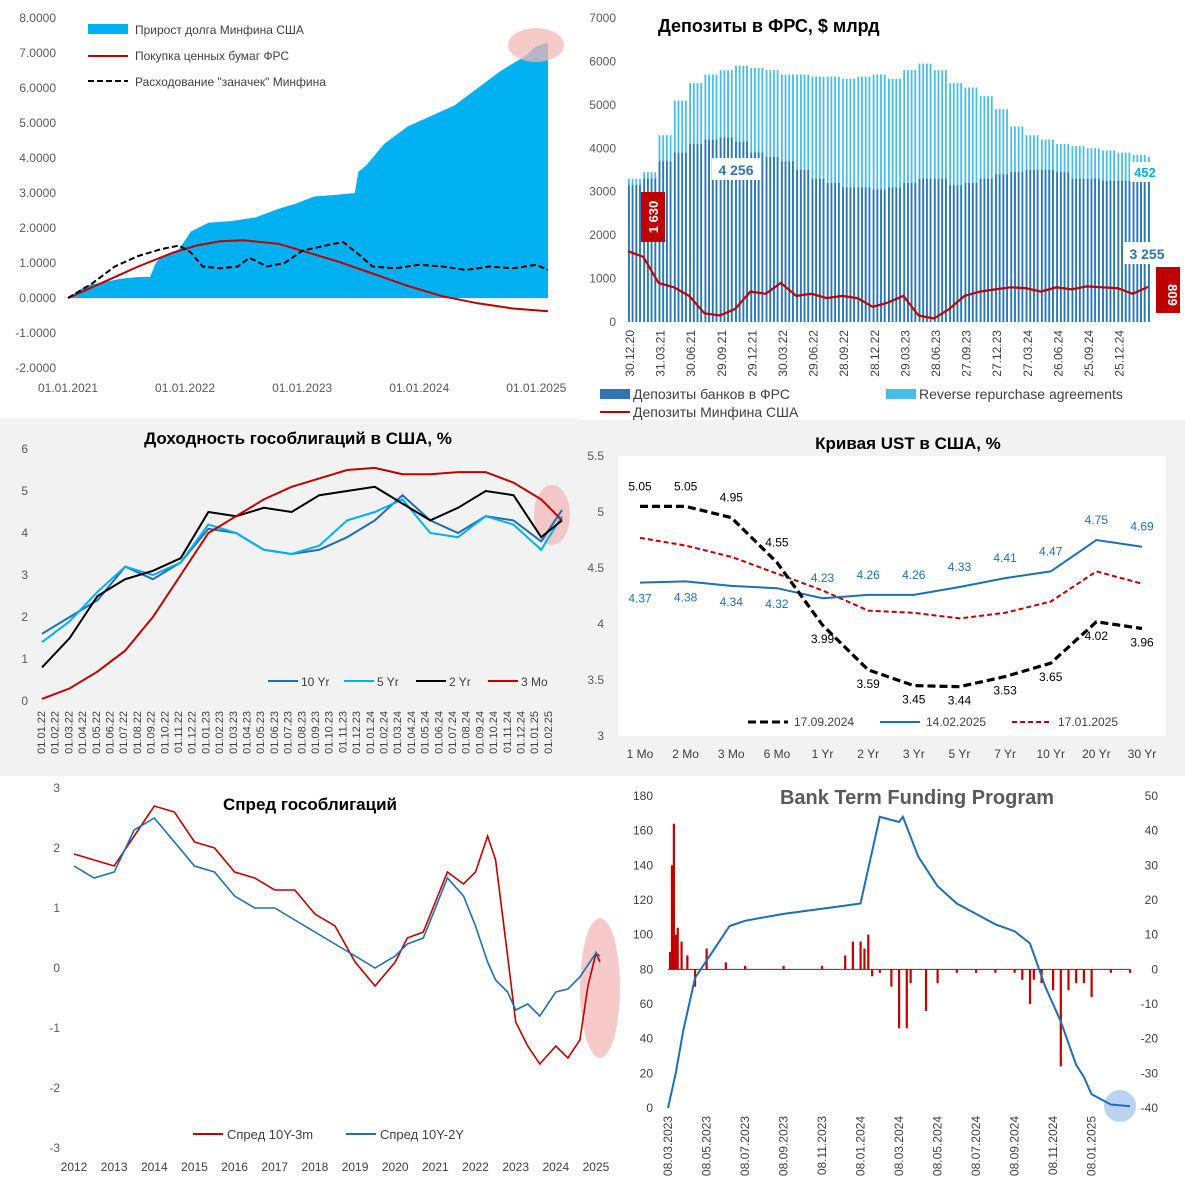  What do you see at coordinates (37, 263) in the screenshot?
I see `y-tick-label: 1.0000` at bounding box center [37, 263].